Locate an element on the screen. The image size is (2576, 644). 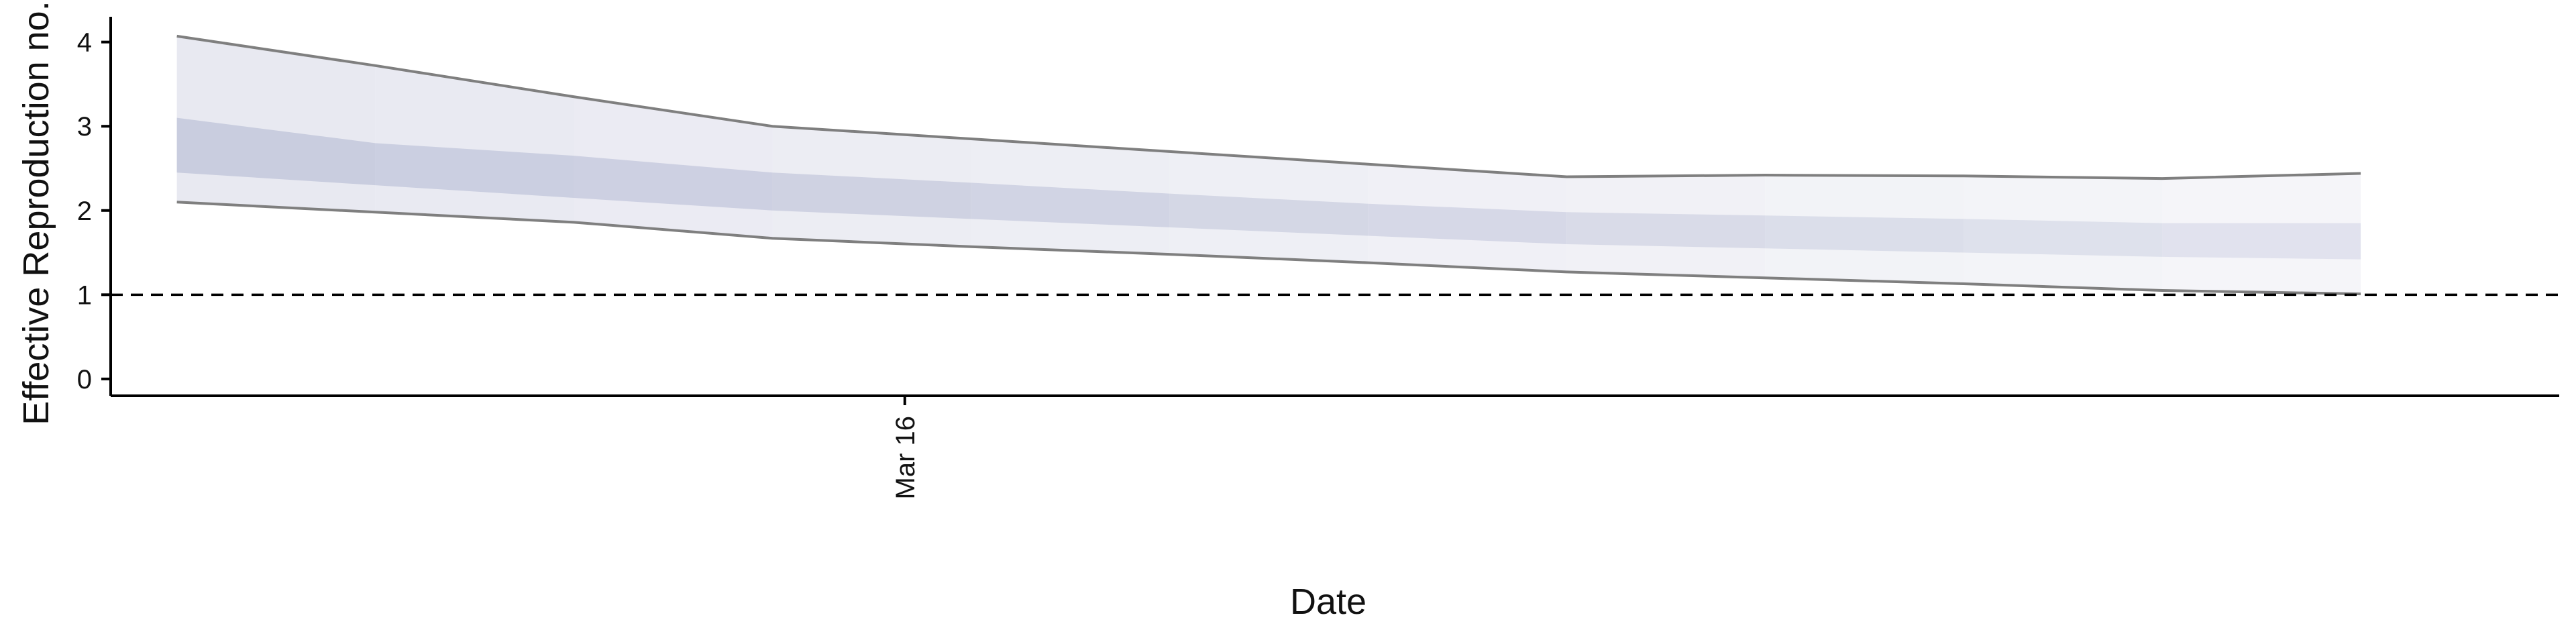
y-axis: 0 1 2 3 4 is located at coordinates (94, 206).